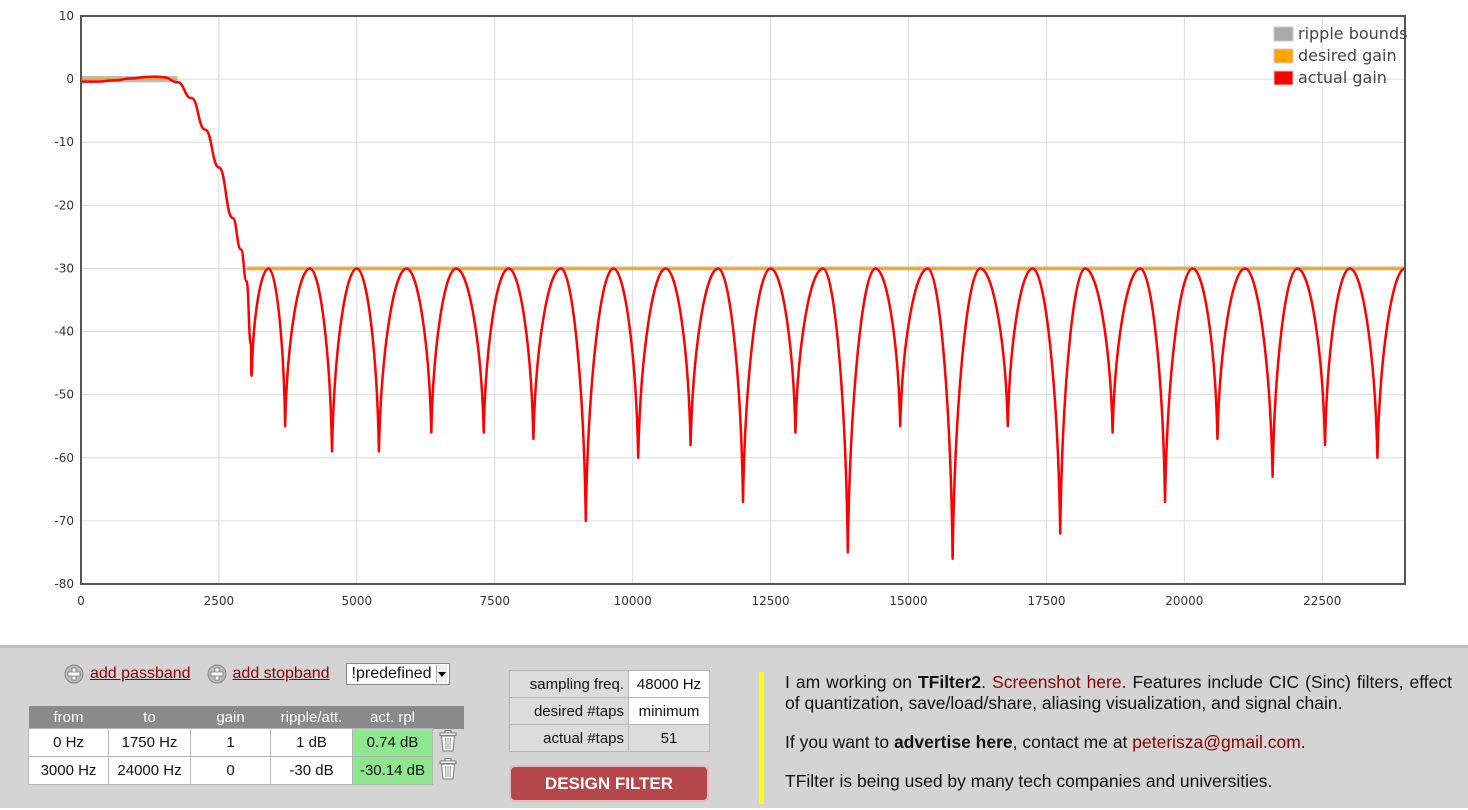 This screenshot has height=810, width=1468. What do you see at coordinates (64, 584) in the screenshot?
I see `y-tick-label: -80` at bounding box center [64, 584].